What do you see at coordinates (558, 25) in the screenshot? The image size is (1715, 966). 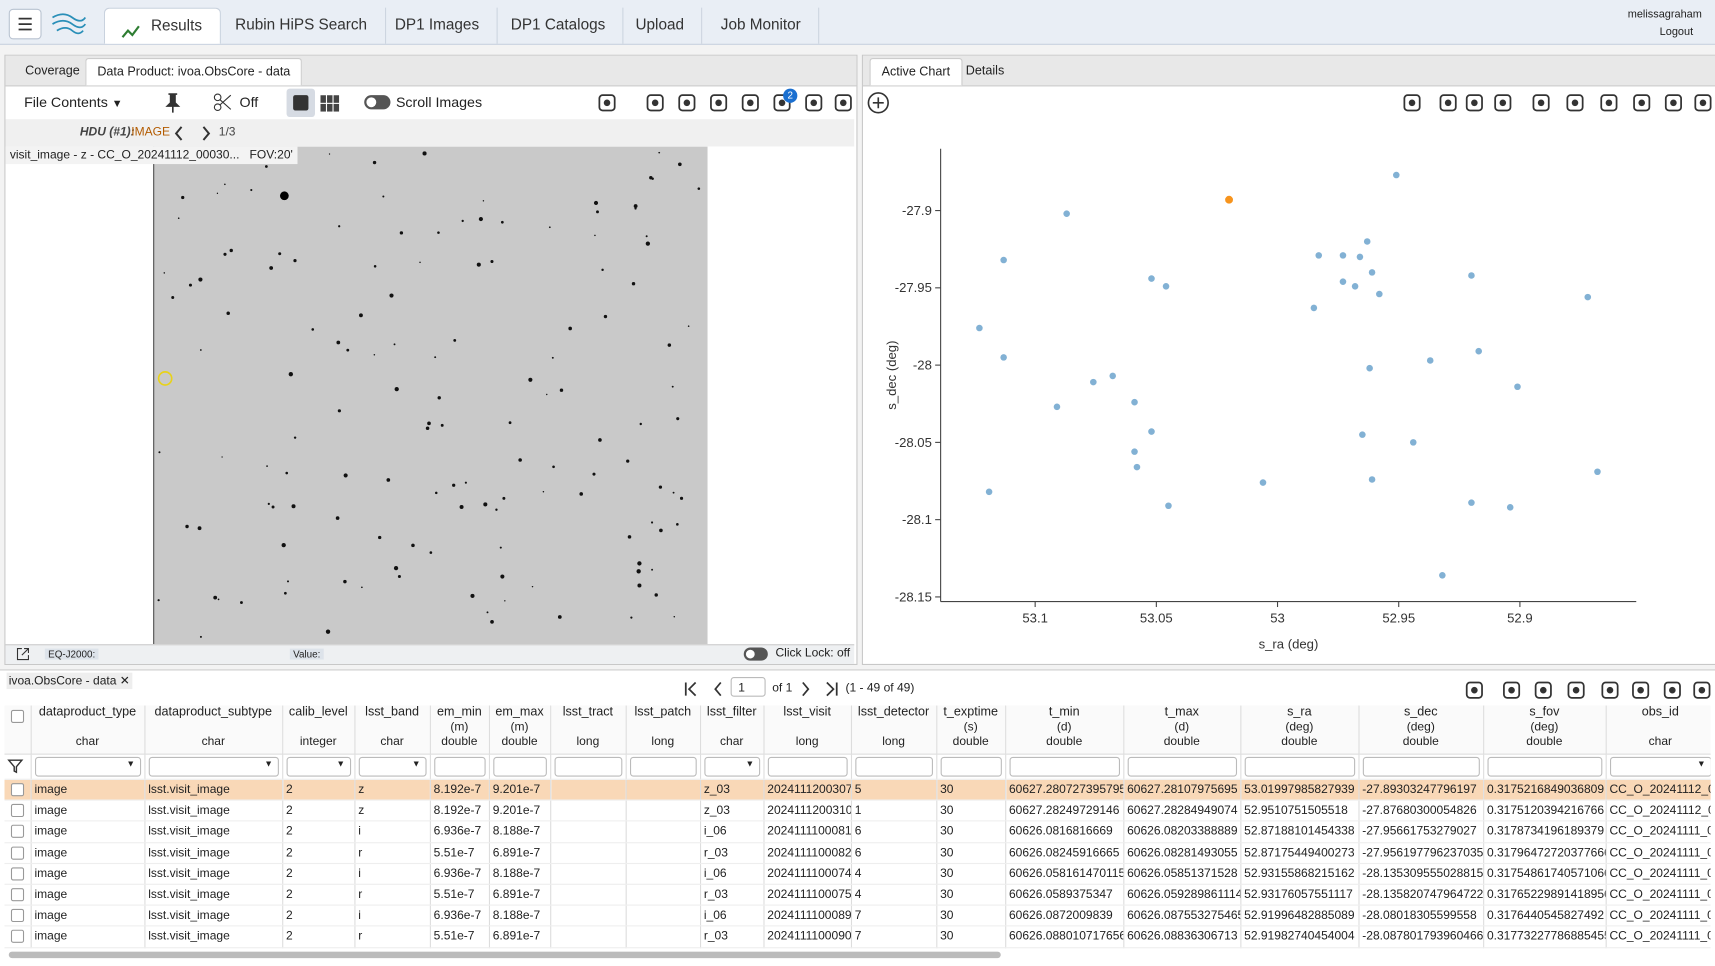 I see `nav-tab: DP1 Catalogs` at bounding box center [558, 25].